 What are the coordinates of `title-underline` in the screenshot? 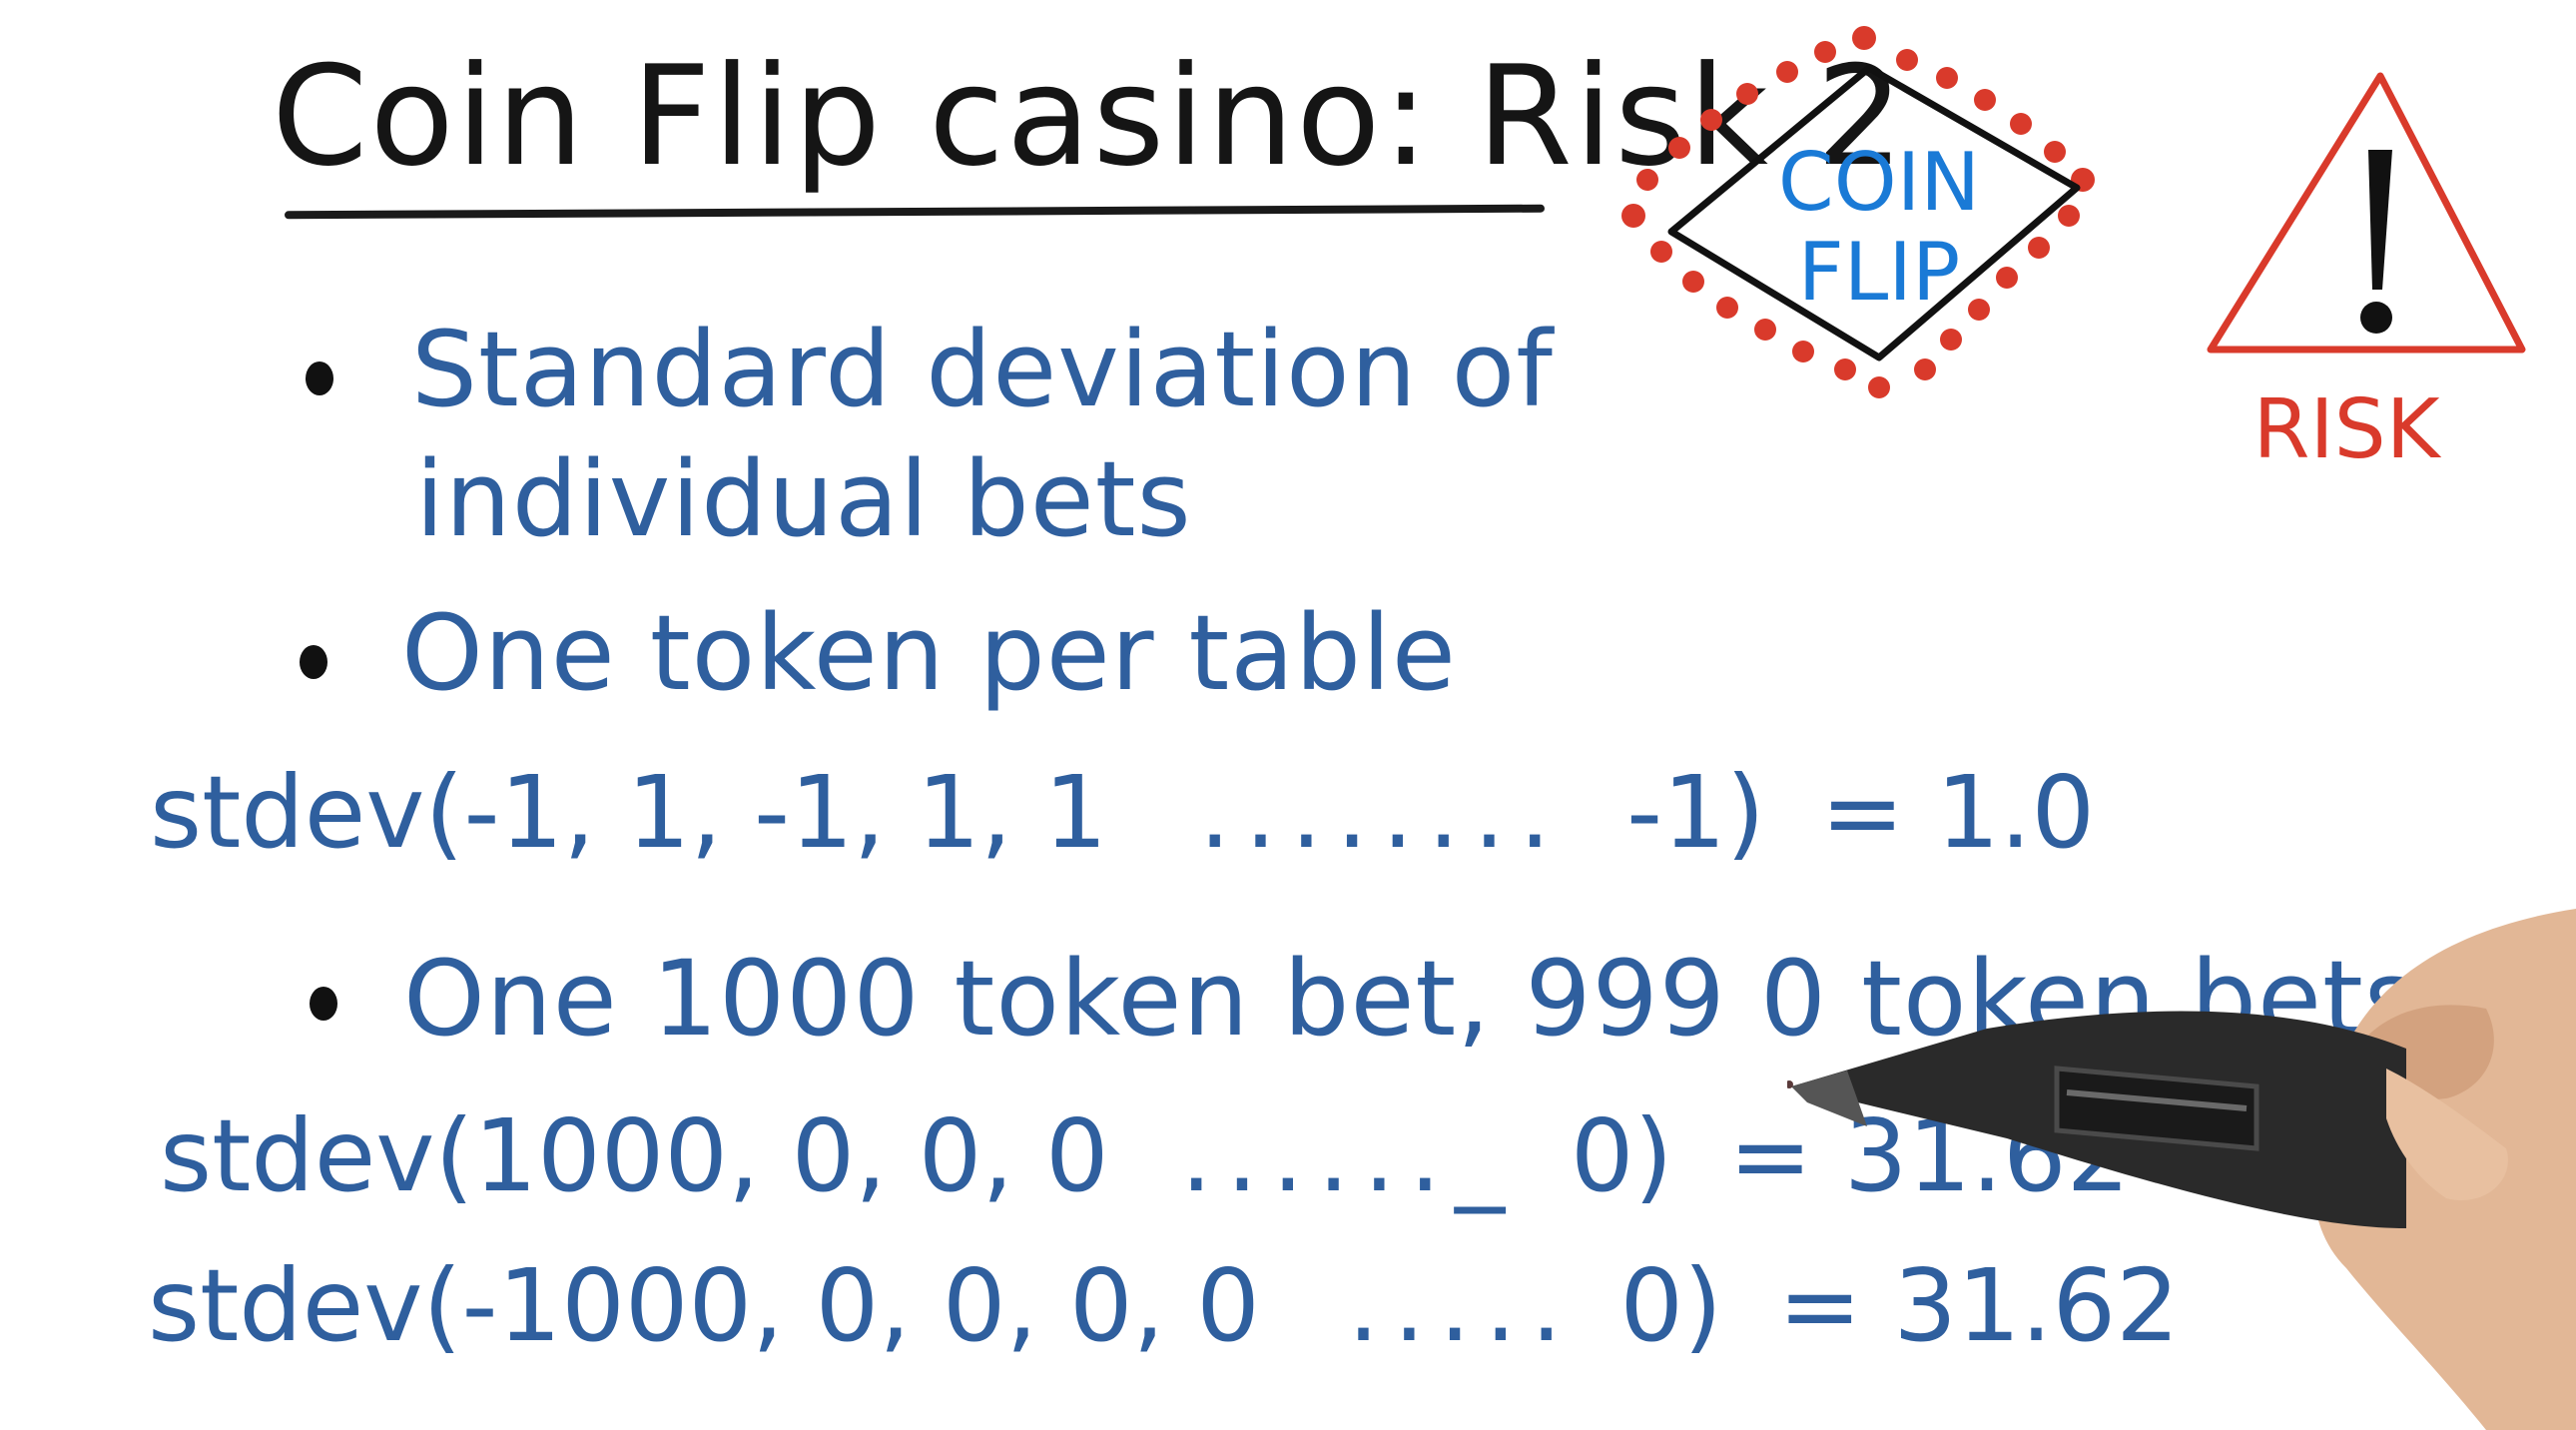 It's located at (915, 212).